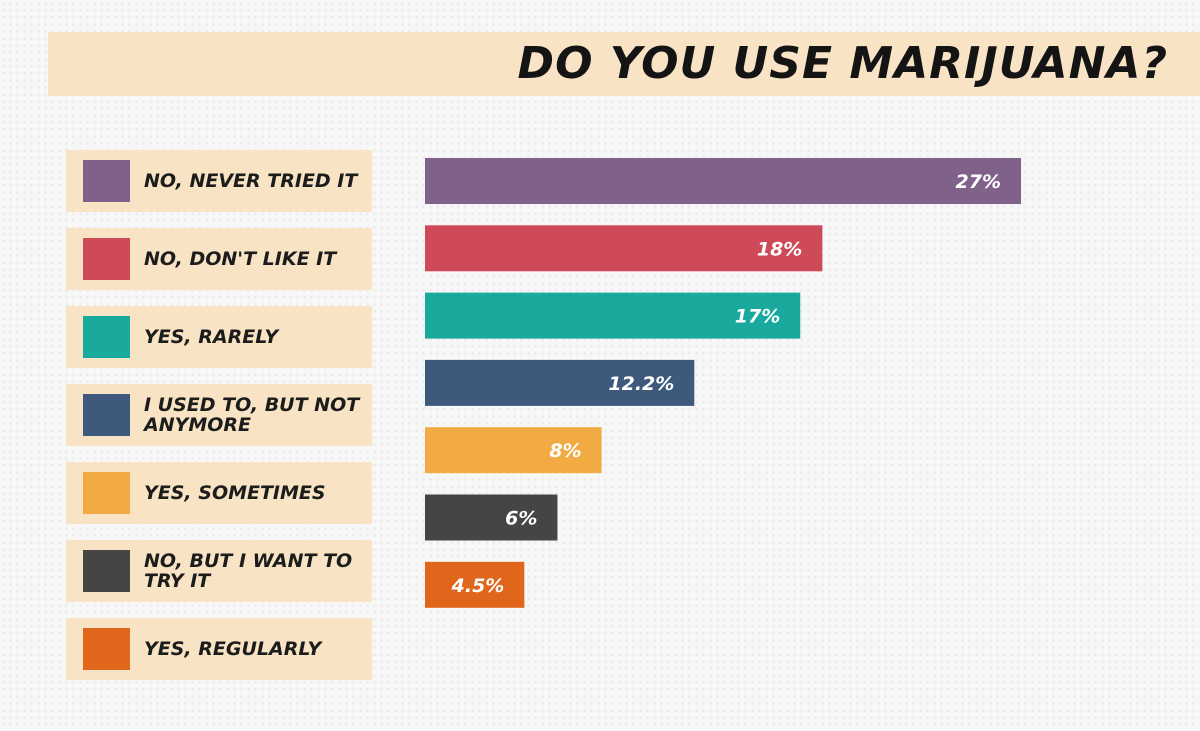 The height and width of the screenshot is (731, 1200). Describe the element at coordinates (565, 451) in the screenshot. I see `bar-value-label: 8%` at that location.